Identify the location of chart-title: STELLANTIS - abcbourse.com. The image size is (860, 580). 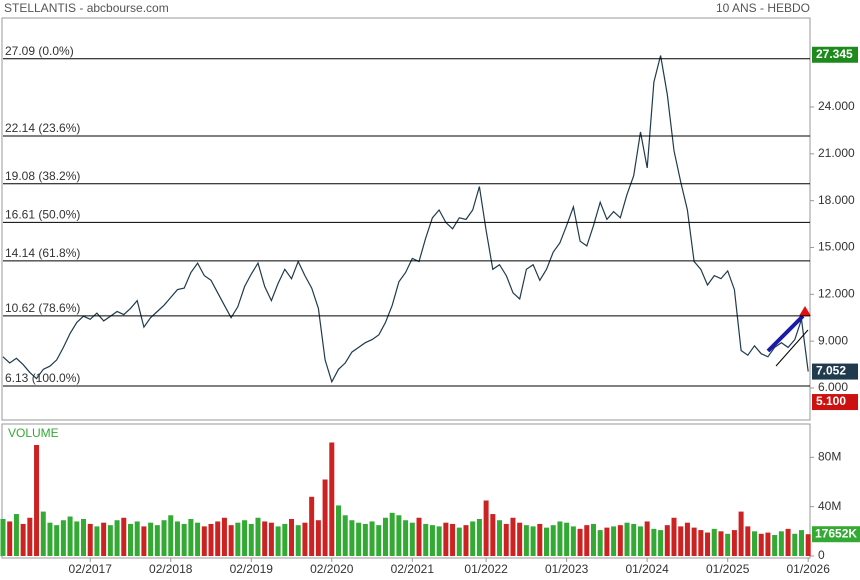
(86, 8).